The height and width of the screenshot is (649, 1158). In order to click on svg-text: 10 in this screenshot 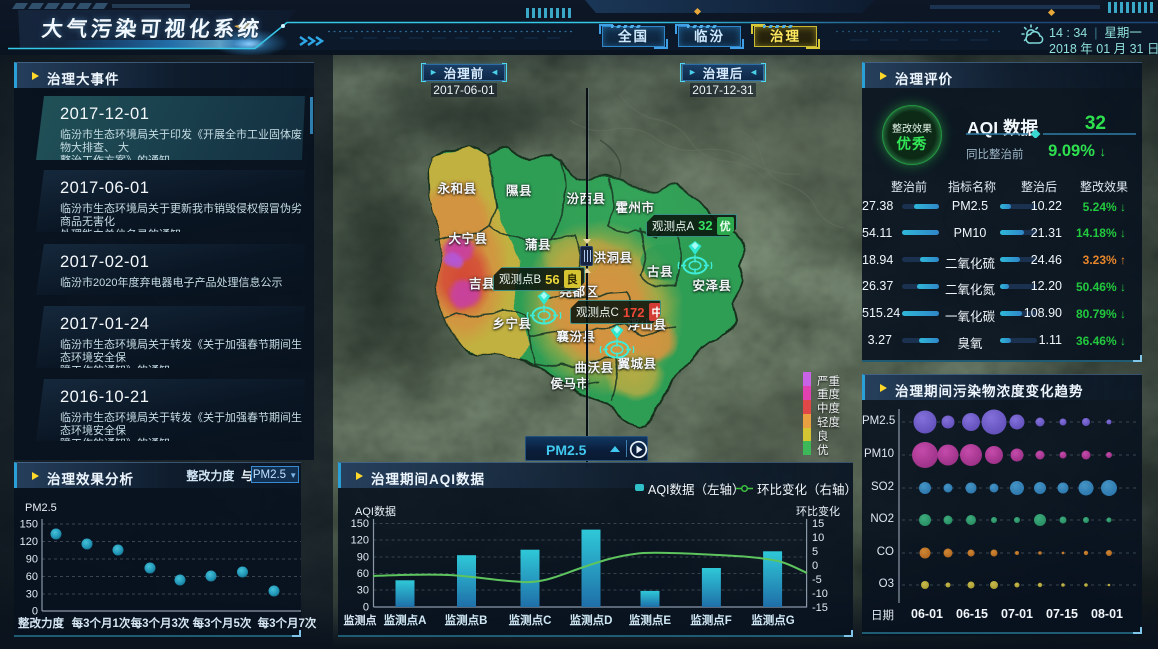, I will do `click(818, 538)`.